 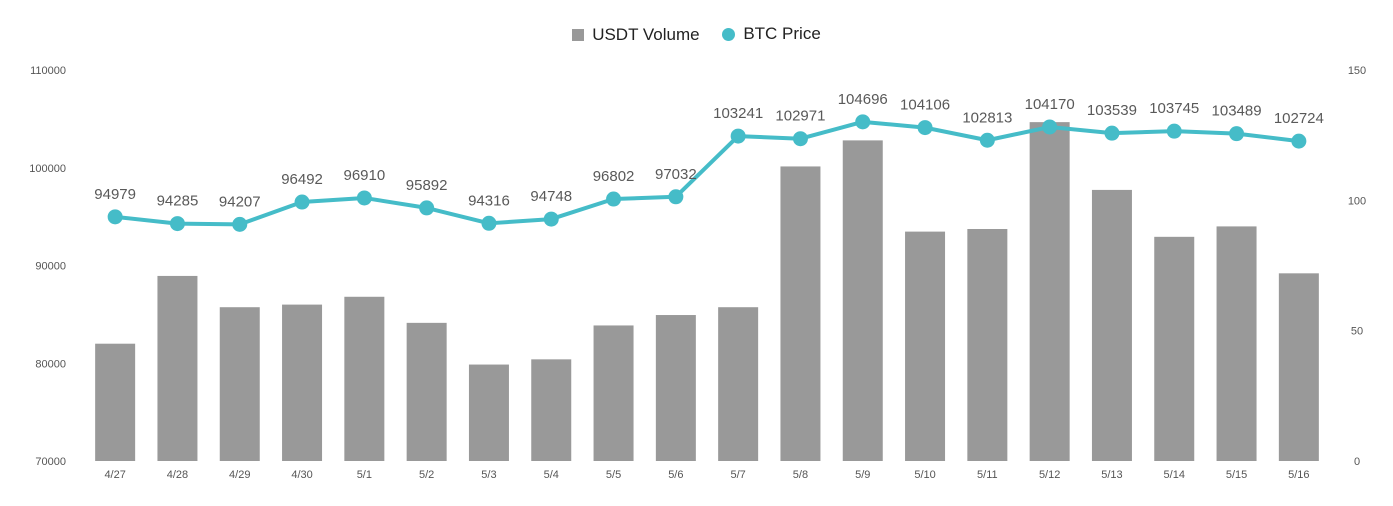 What do you see at coordinates (427, 185) in the screenshot?
I see `btc-price-data-label: 95892` at bounding box center [427, 185].